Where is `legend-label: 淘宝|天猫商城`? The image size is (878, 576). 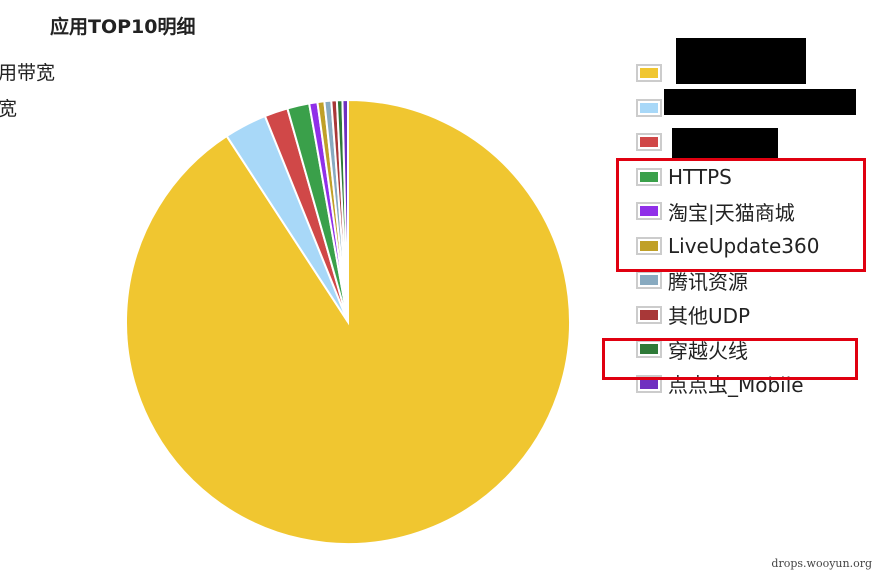 legend-label: 淘宝|天猫商城 is located at coordinates (731, 212).